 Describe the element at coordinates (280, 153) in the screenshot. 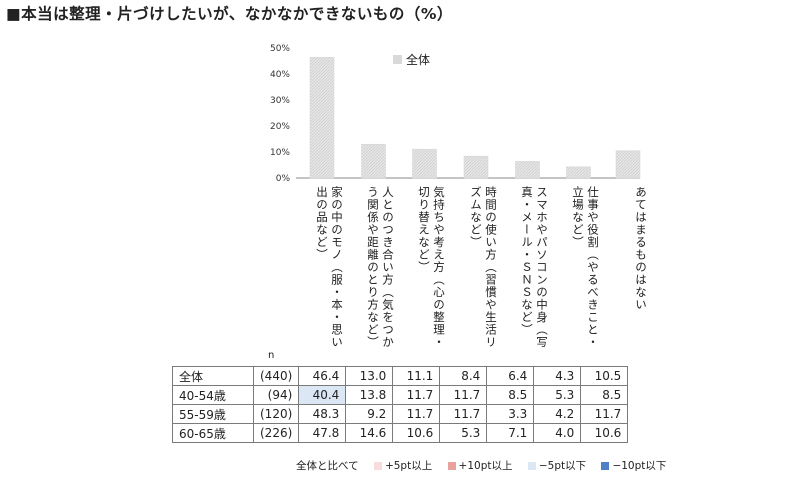

I see `y-tick-label: 10%` at that location.